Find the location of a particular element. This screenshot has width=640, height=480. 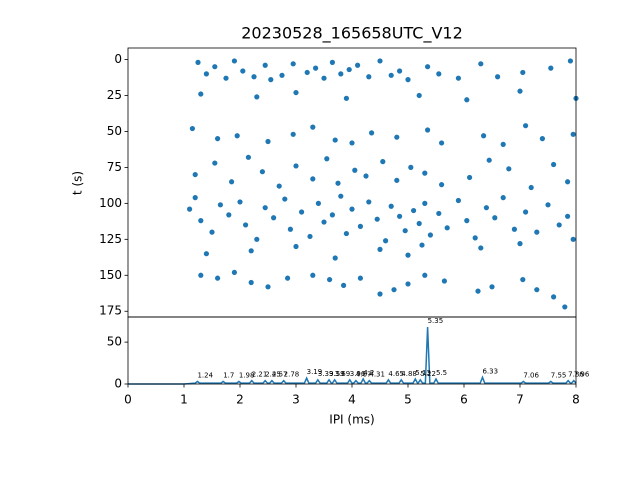

y-tick-label: 150 is located at coordinates (110, 275).